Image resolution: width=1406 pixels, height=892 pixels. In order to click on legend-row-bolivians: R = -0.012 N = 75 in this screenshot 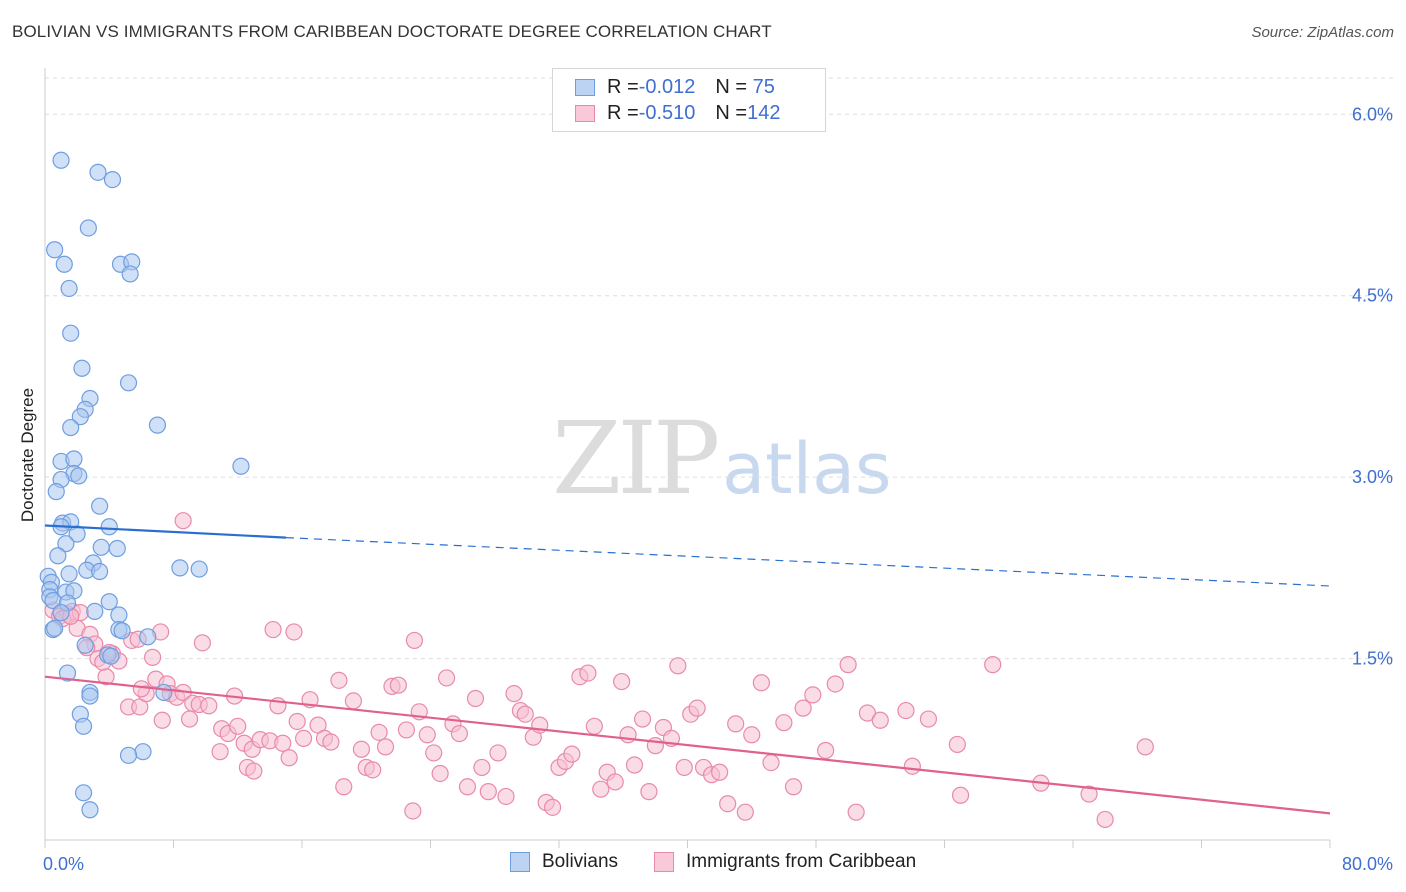, I will do `click(675, 87)`.